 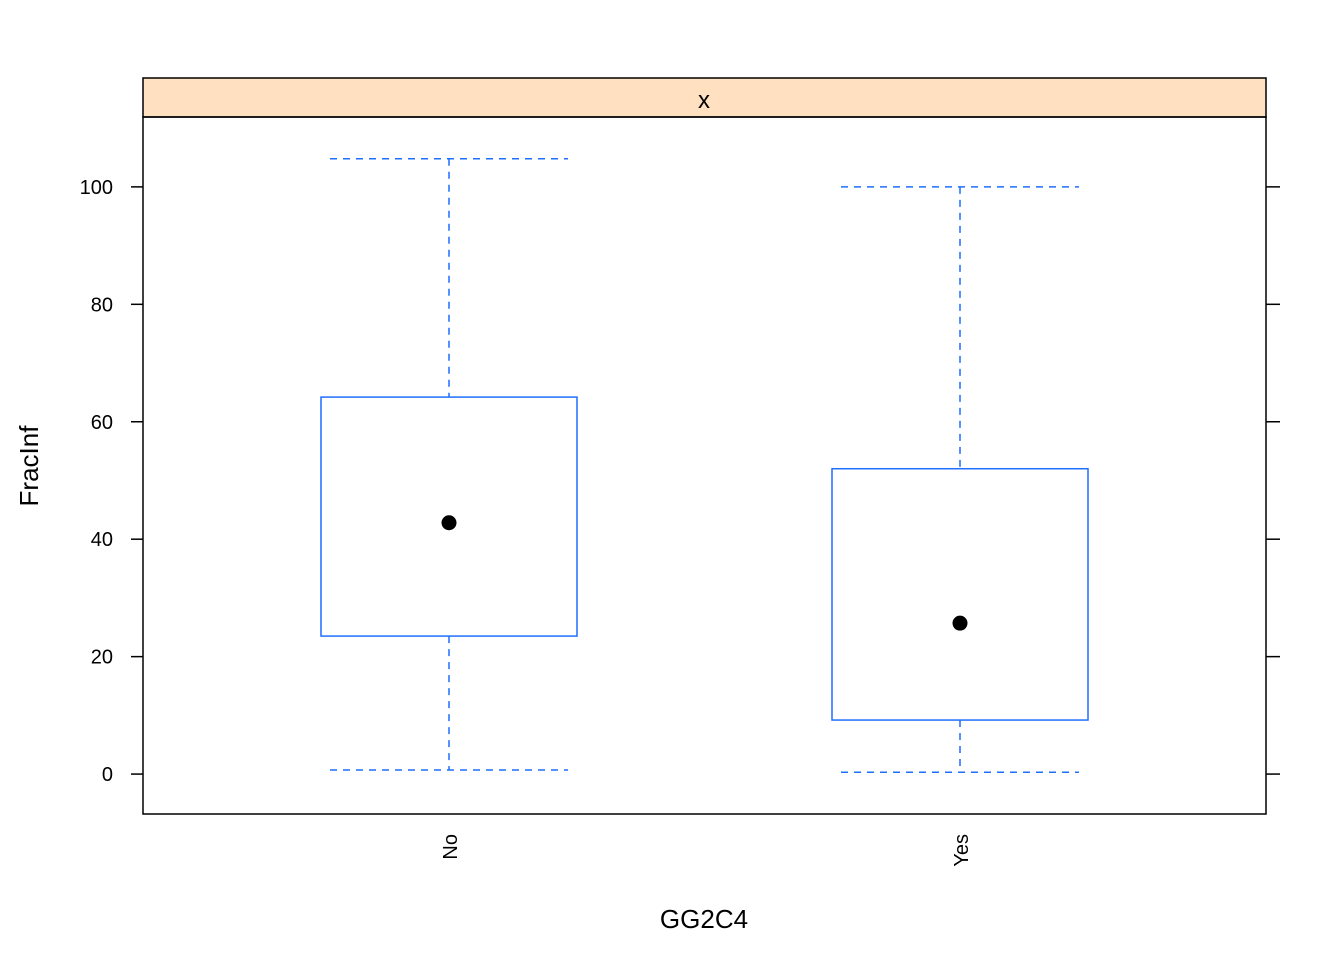 What do you see at coordinates (102, 305) in the screenshot?
I see `y-tick-label: 80` at bounding box center [102, 305].